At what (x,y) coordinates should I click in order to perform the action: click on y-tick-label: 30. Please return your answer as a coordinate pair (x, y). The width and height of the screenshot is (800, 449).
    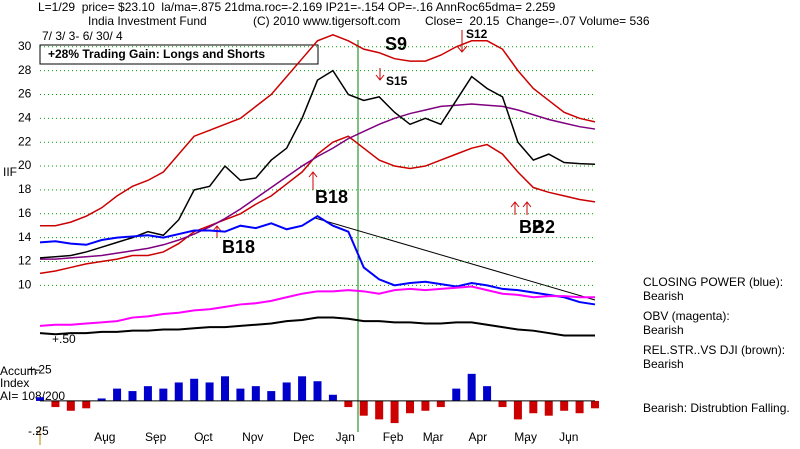
    Looking at the image, I should click on (25, 46).